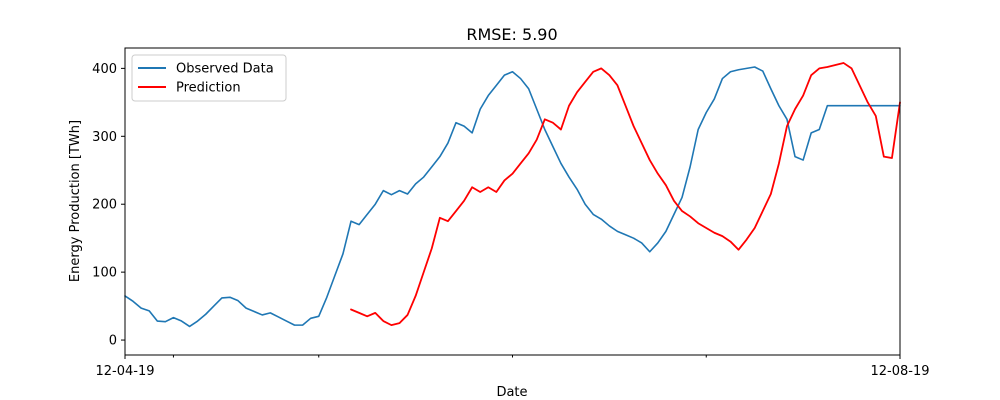  Describe the element at coordinates (208, 88) in the screenshot. I see `legend-prediction-label: Prediction` at that location.